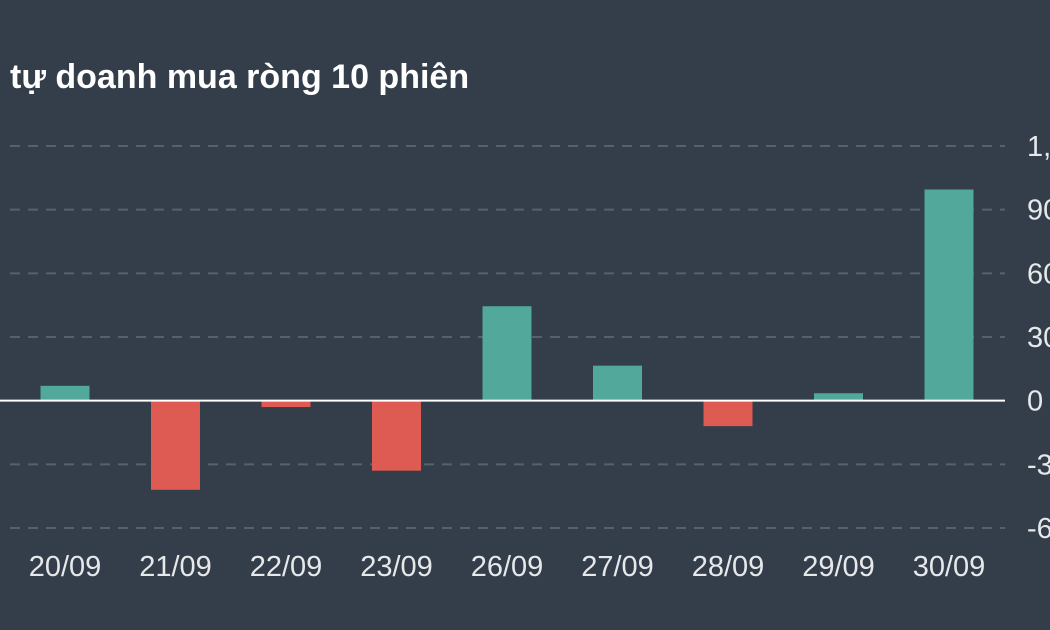  I want to click on x-tick-label: 23/09, so click(396, 567).